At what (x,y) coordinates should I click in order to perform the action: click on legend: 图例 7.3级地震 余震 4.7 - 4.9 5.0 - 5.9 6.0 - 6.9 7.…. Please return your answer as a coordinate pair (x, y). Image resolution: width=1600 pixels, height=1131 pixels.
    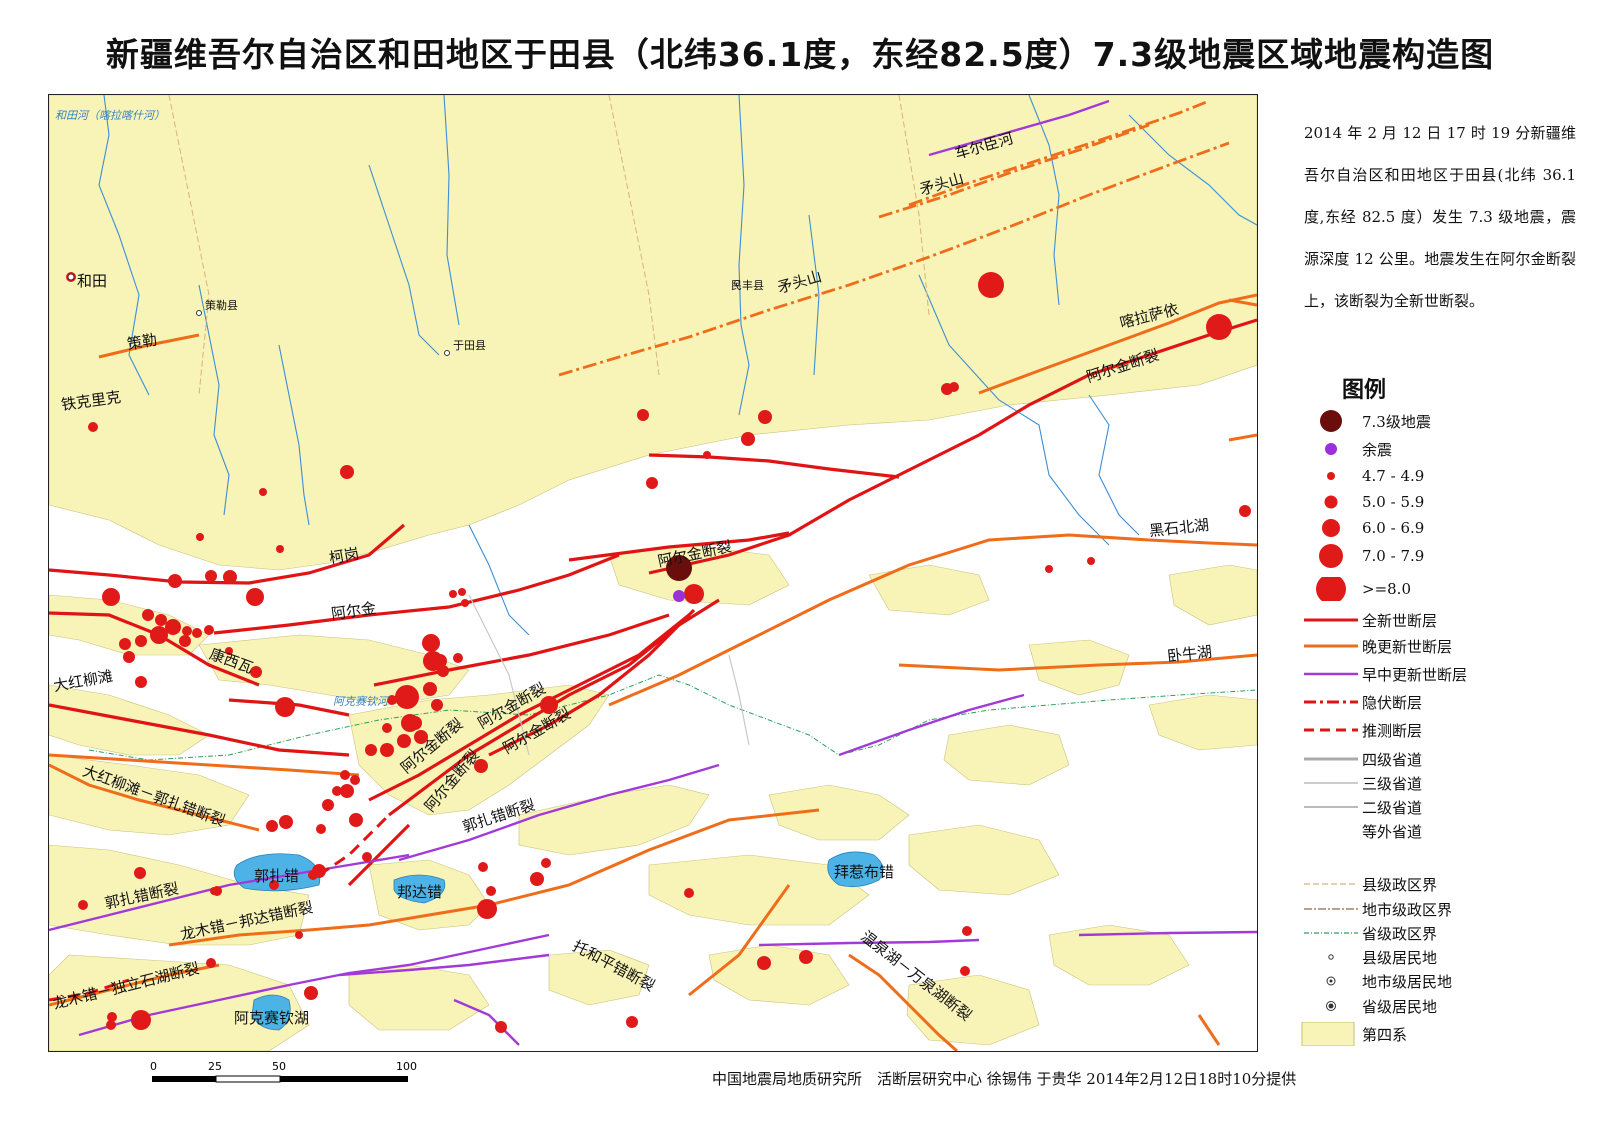
    Looking at the image, I should click on (1445, 709).